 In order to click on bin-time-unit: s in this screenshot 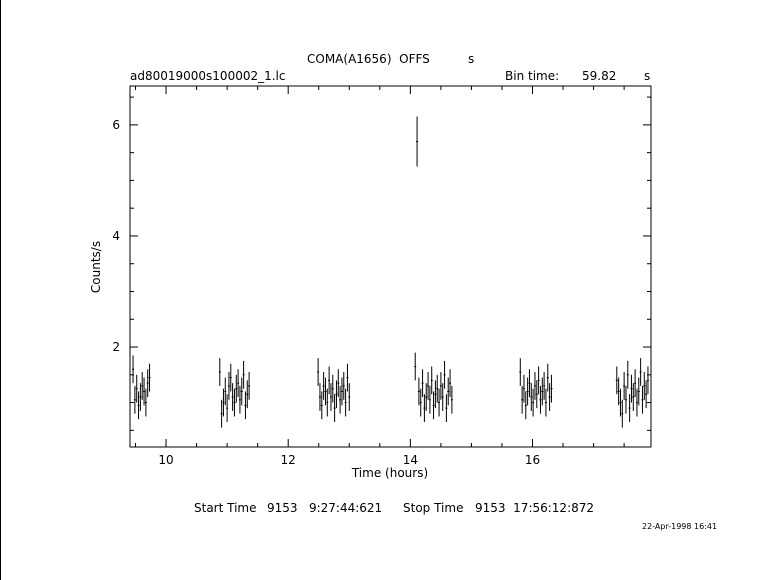, I will do `click(647, 76)`.